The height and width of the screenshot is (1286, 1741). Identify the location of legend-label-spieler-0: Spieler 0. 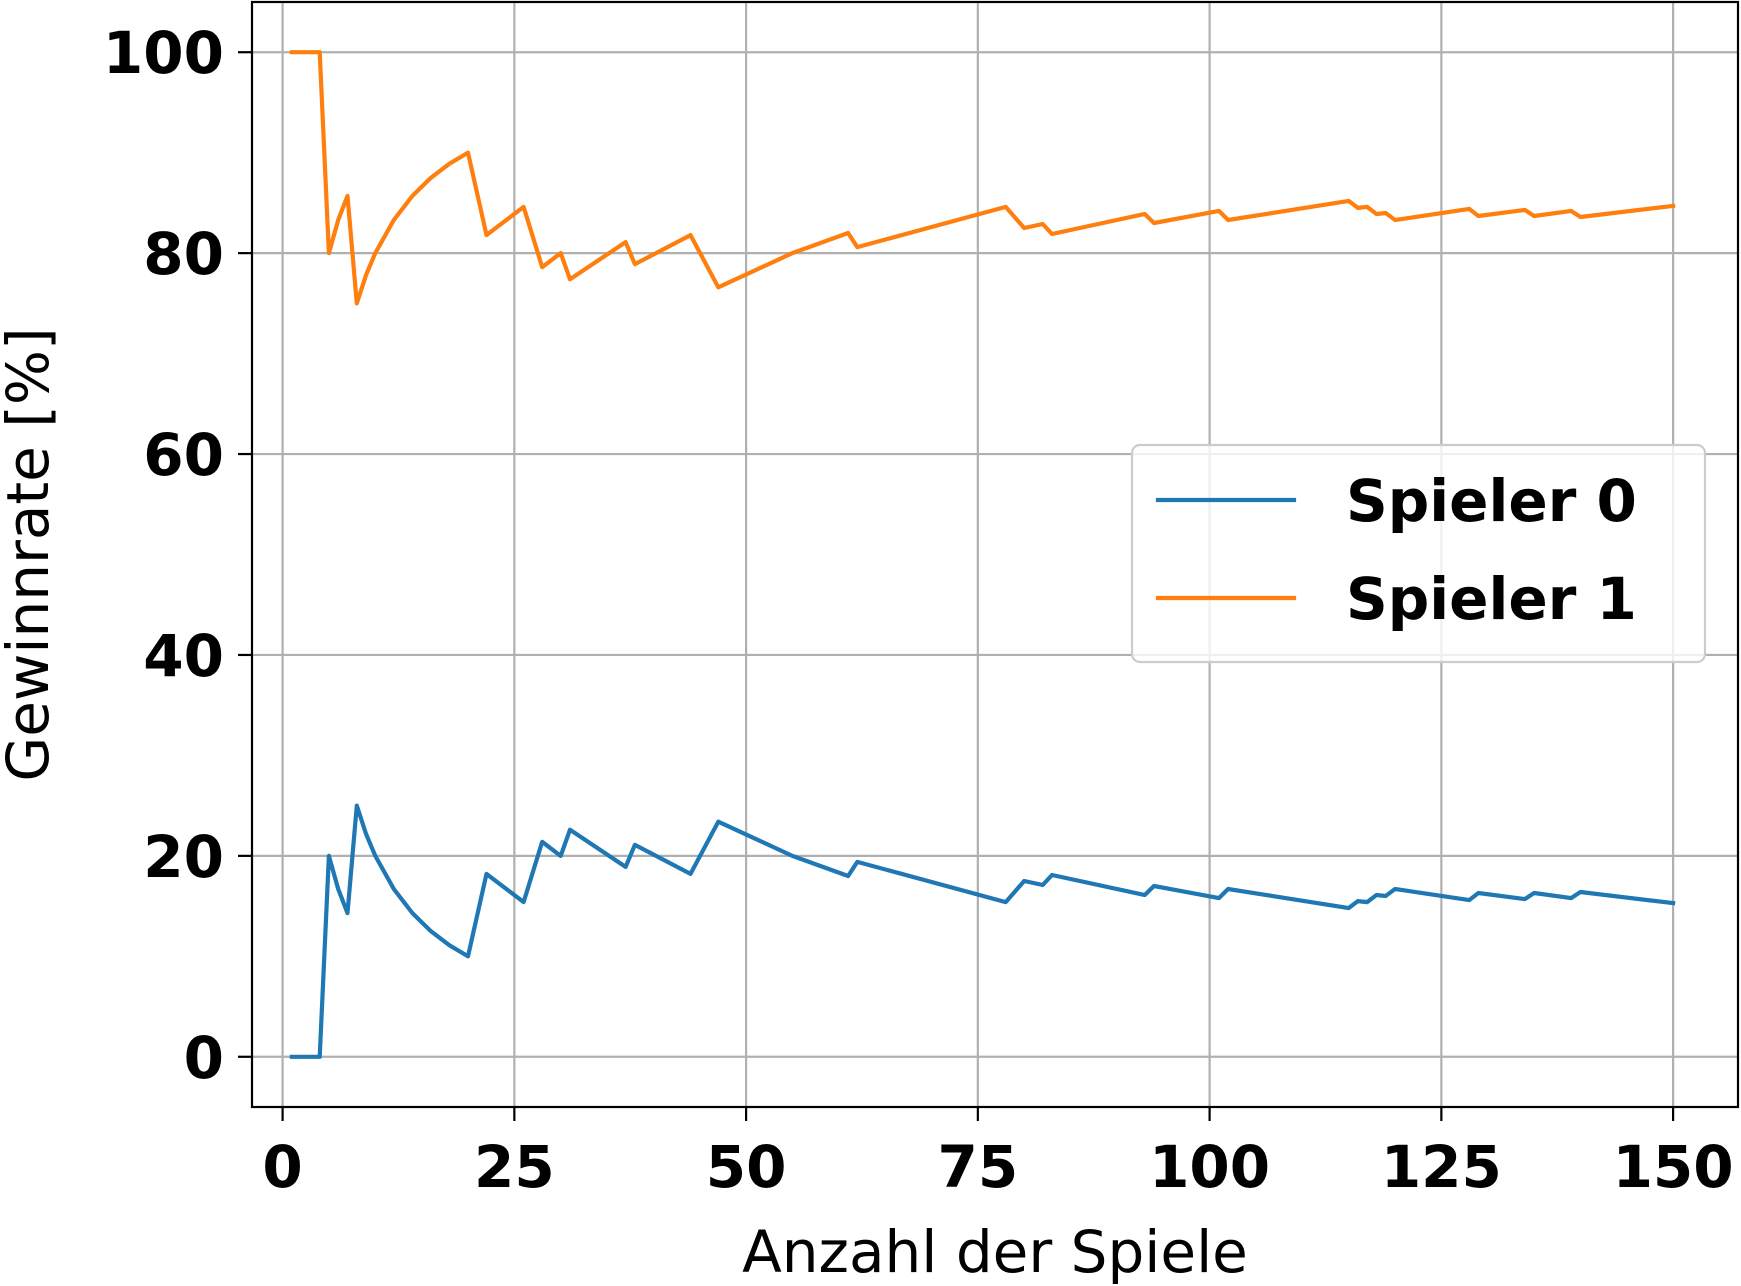
(1491, 501).